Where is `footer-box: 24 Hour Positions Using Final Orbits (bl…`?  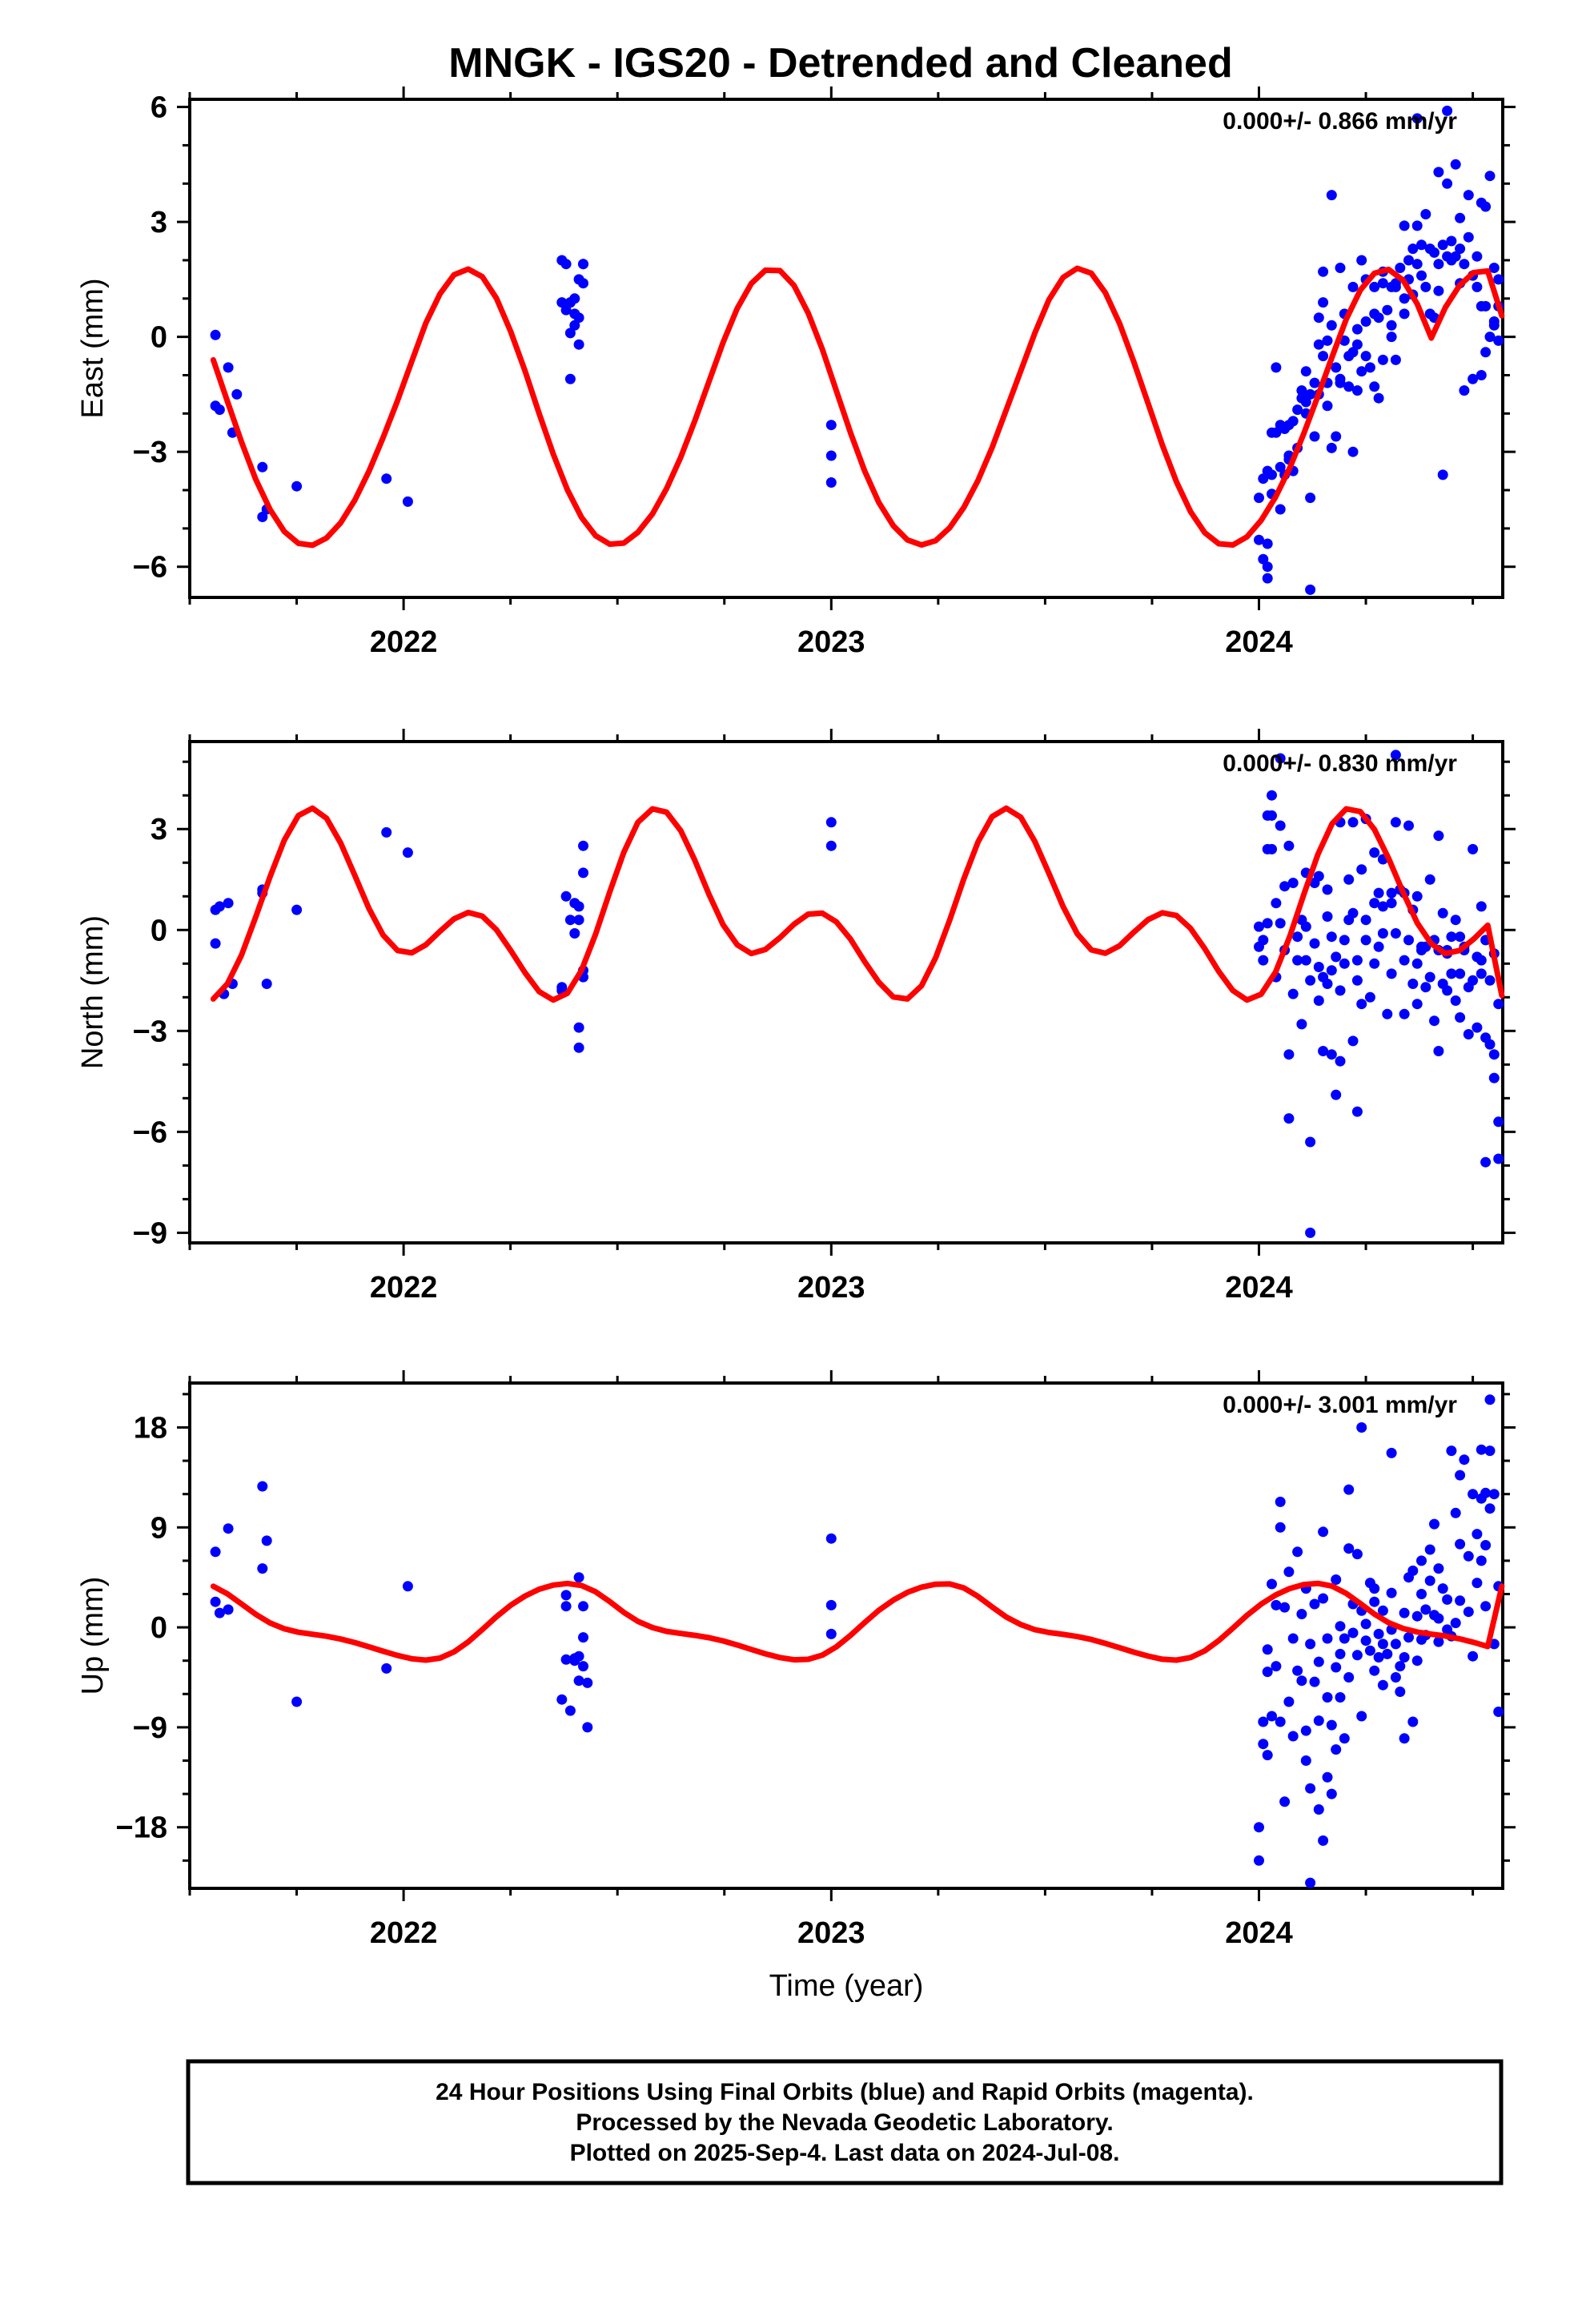 footer-box: 24 Hour Positions Using Final Orbits (bl… is located at coordinates (845, 2122).